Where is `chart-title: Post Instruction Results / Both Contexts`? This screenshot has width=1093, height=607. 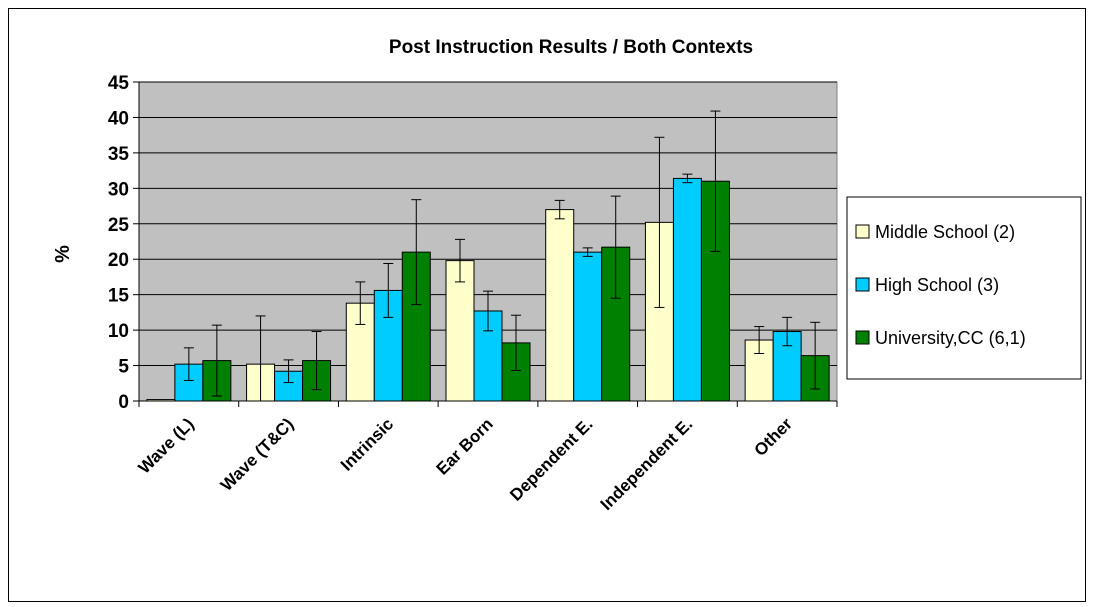 chart-title: Post Instruction Results / Both Contexts is located at coordinates (571, 47).